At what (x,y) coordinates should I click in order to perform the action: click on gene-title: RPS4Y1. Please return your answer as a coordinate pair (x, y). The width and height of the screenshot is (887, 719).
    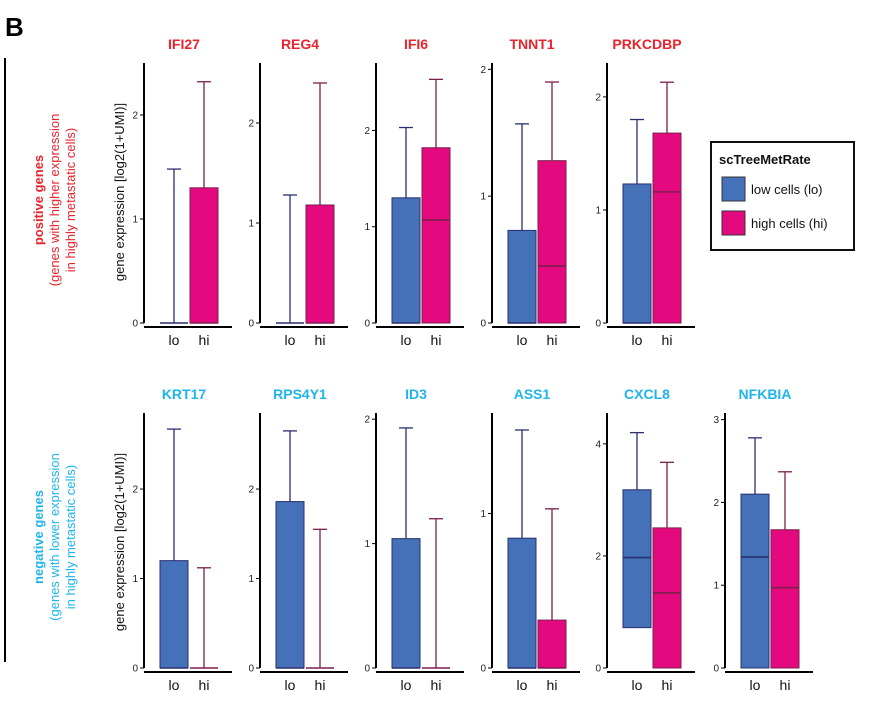
    Looking at the image, I should click on (300, 394).